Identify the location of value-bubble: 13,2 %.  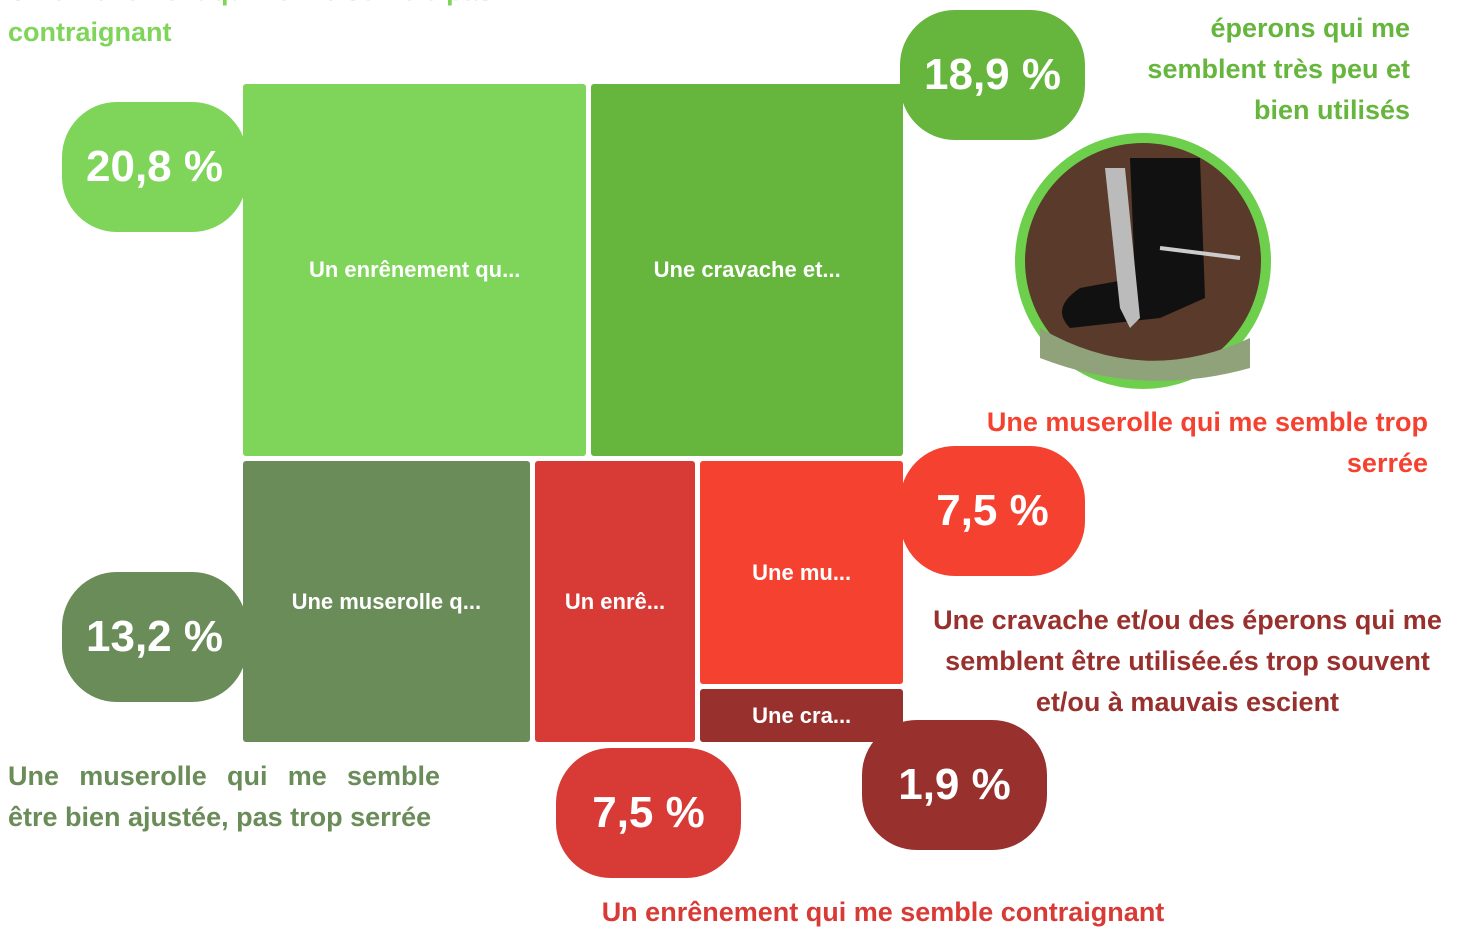
(154, 637).